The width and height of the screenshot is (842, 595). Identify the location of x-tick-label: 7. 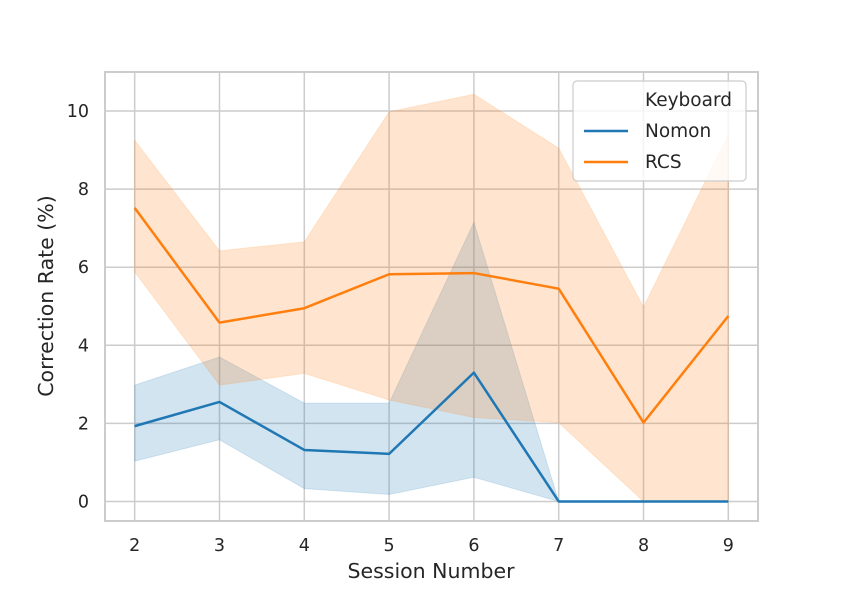
(558, 546).